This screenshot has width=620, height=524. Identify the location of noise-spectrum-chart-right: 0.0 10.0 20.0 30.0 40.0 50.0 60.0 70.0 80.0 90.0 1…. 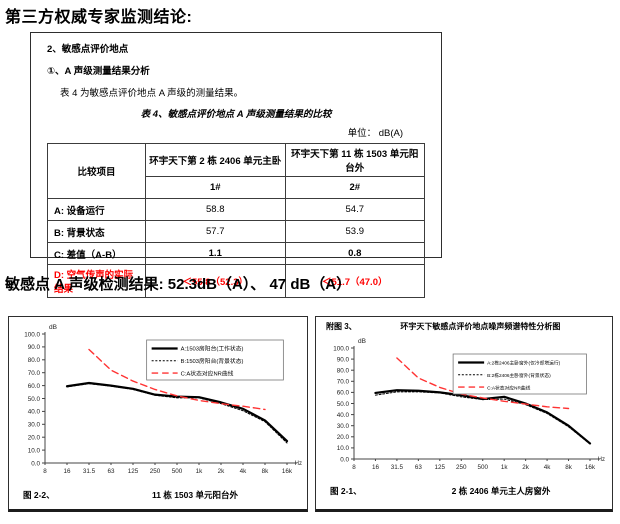
(469, 404).